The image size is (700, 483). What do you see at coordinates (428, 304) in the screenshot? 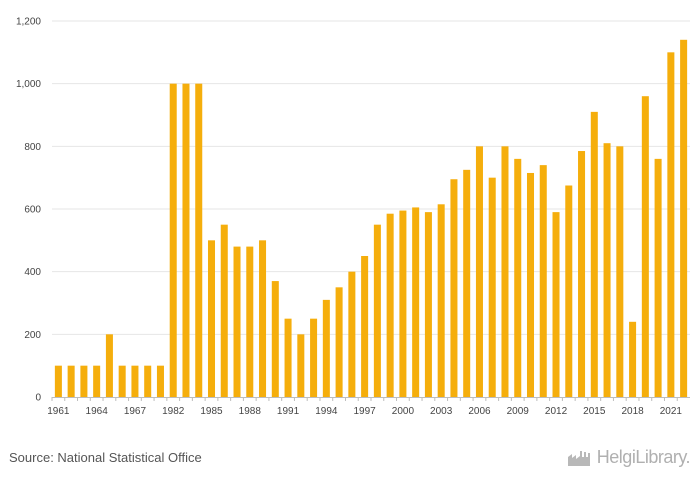
I see `bar-2002` at bounding box center [428, 304].